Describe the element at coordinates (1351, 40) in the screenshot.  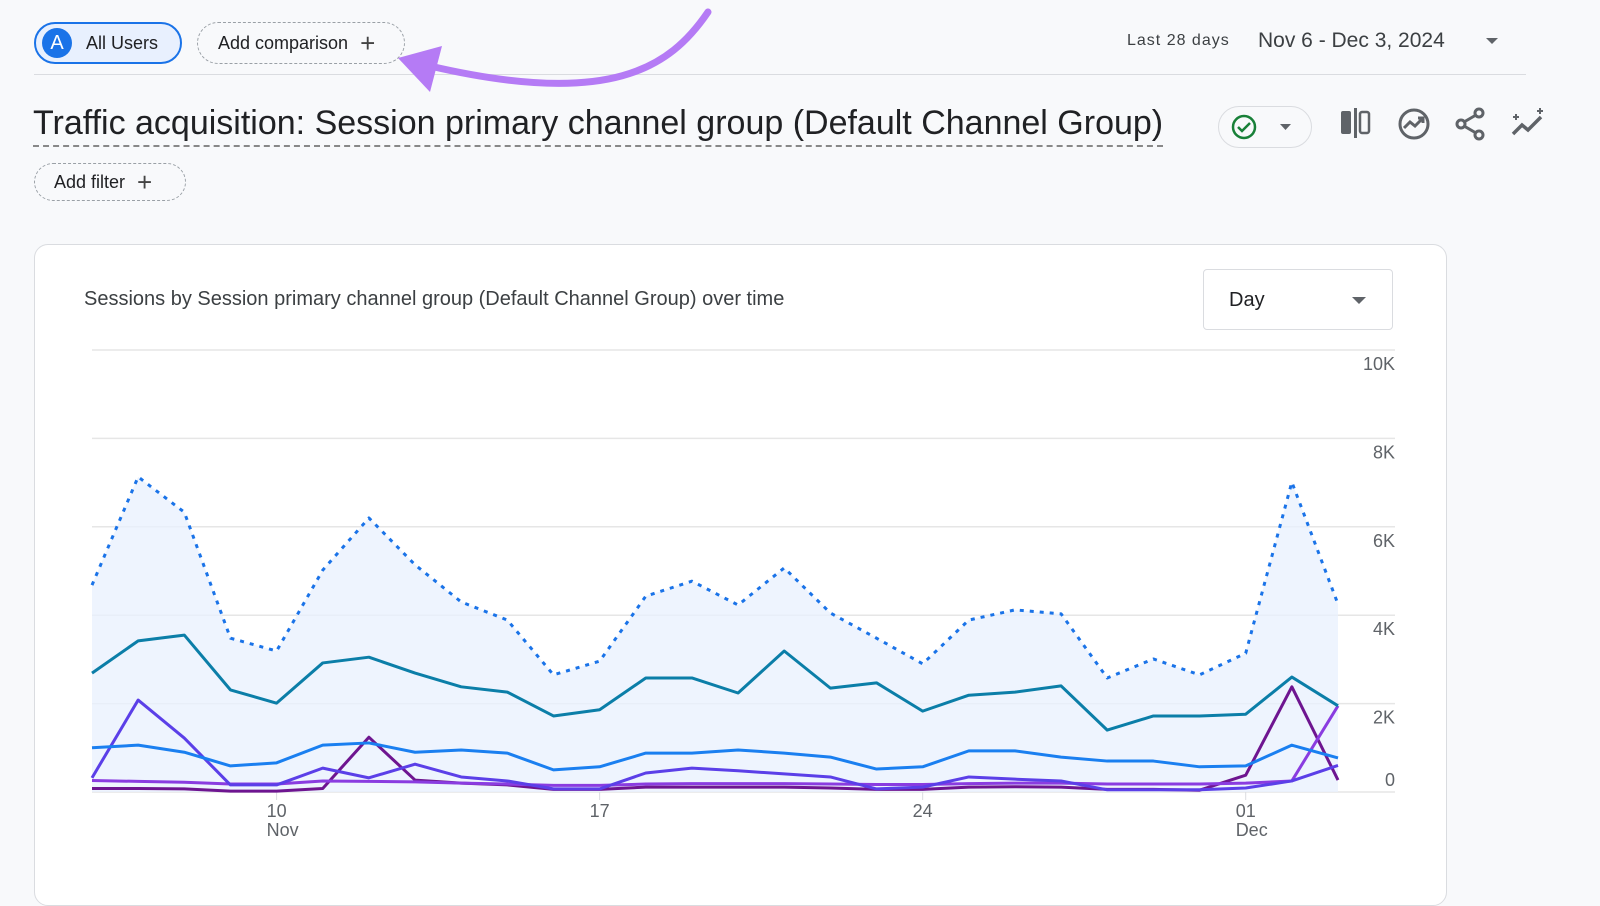
I see `date-range-picker: Nov 6 - Dec 3, 2024` at that location.